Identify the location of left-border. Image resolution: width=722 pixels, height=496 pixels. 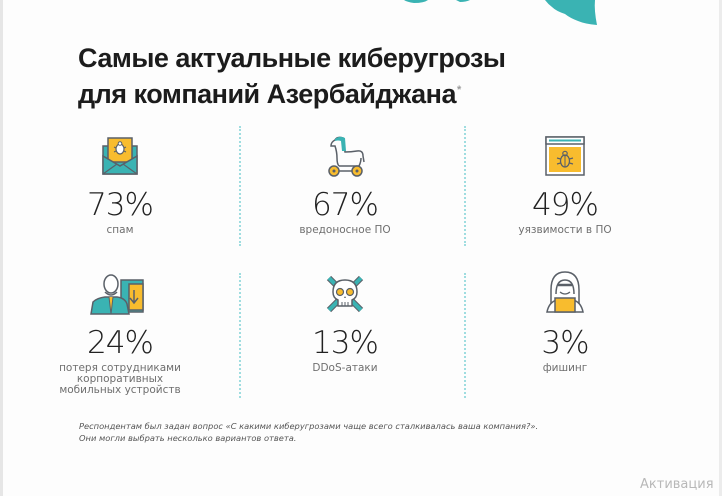
(1, 248).